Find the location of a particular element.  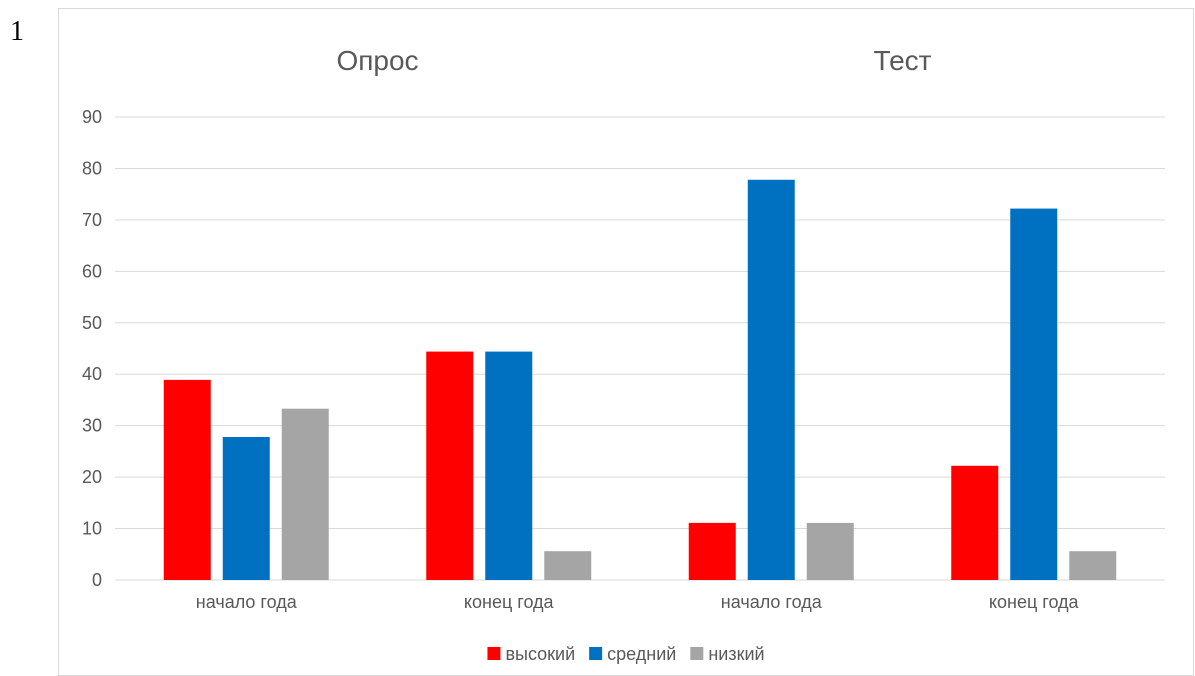

y-tick-label: 80 is located at coordinates (92, 168).